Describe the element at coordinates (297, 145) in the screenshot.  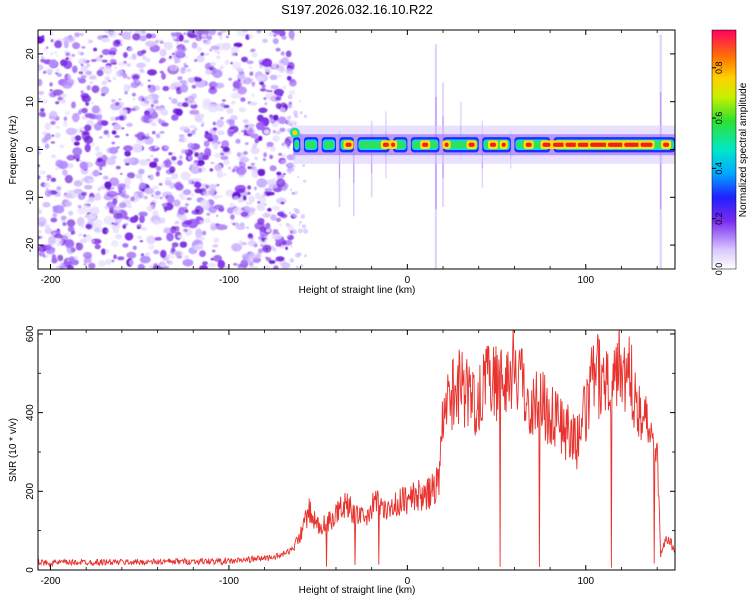
I see `band-green` at that location.